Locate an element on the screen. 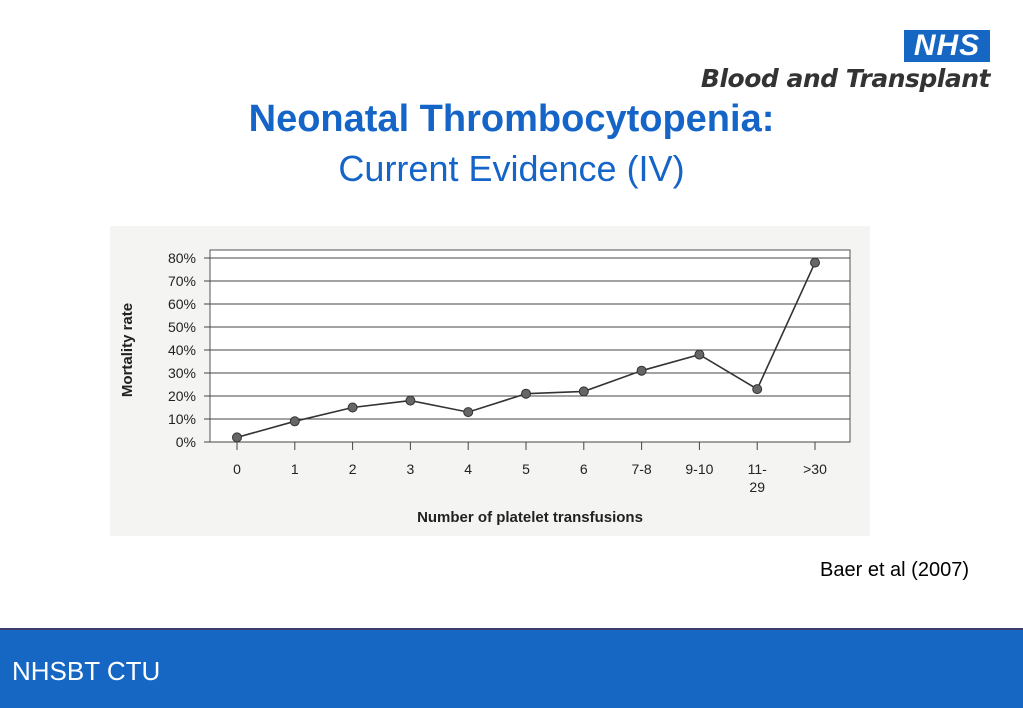 Image resolution: width=1023 pixels, height=708 pixels. y-tick-label: 50% is located at coordinates (182, 327).